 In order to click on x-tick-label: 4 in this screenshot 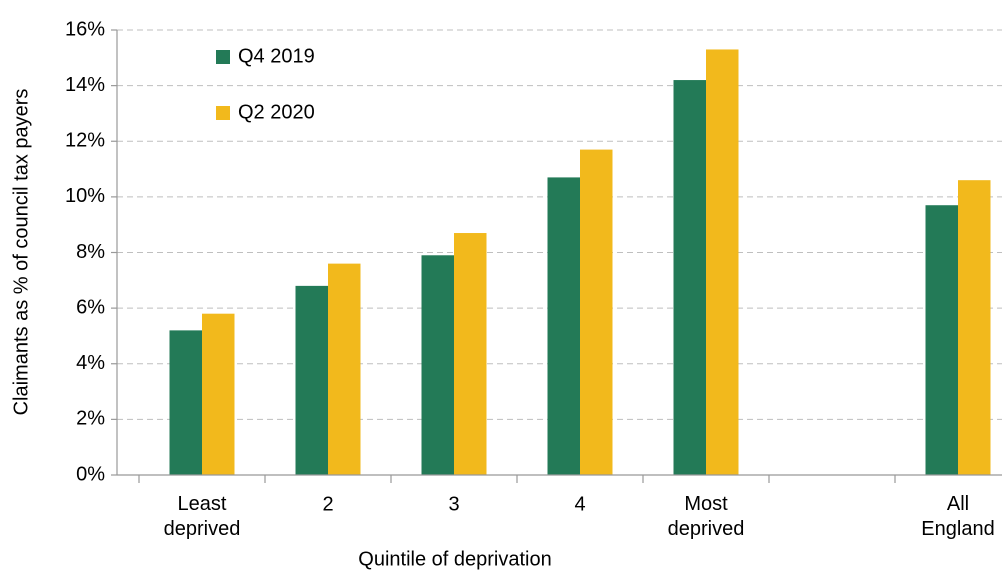, I will do `click(579, 504)`.